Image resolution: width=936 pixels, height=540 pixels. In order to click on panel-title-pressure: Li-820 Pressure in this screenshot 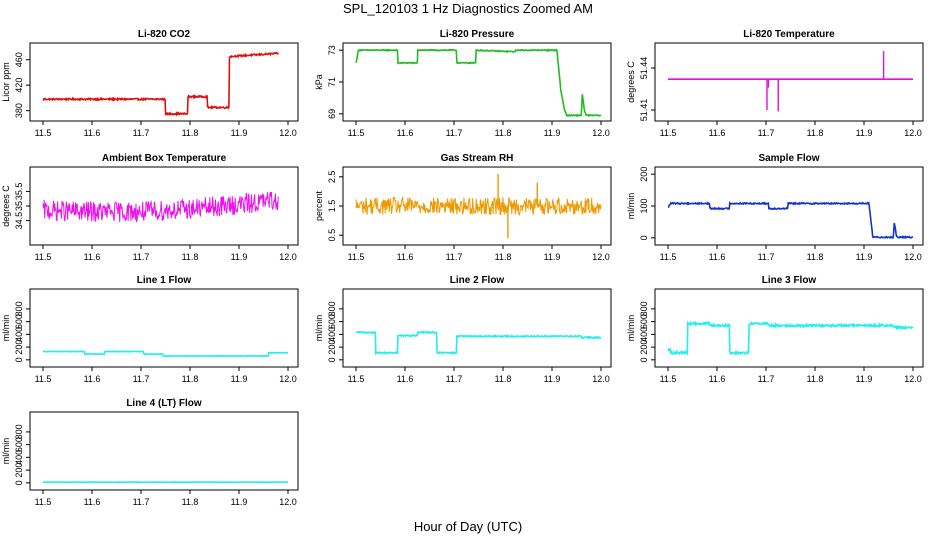, I will do `click(477, 34)`.